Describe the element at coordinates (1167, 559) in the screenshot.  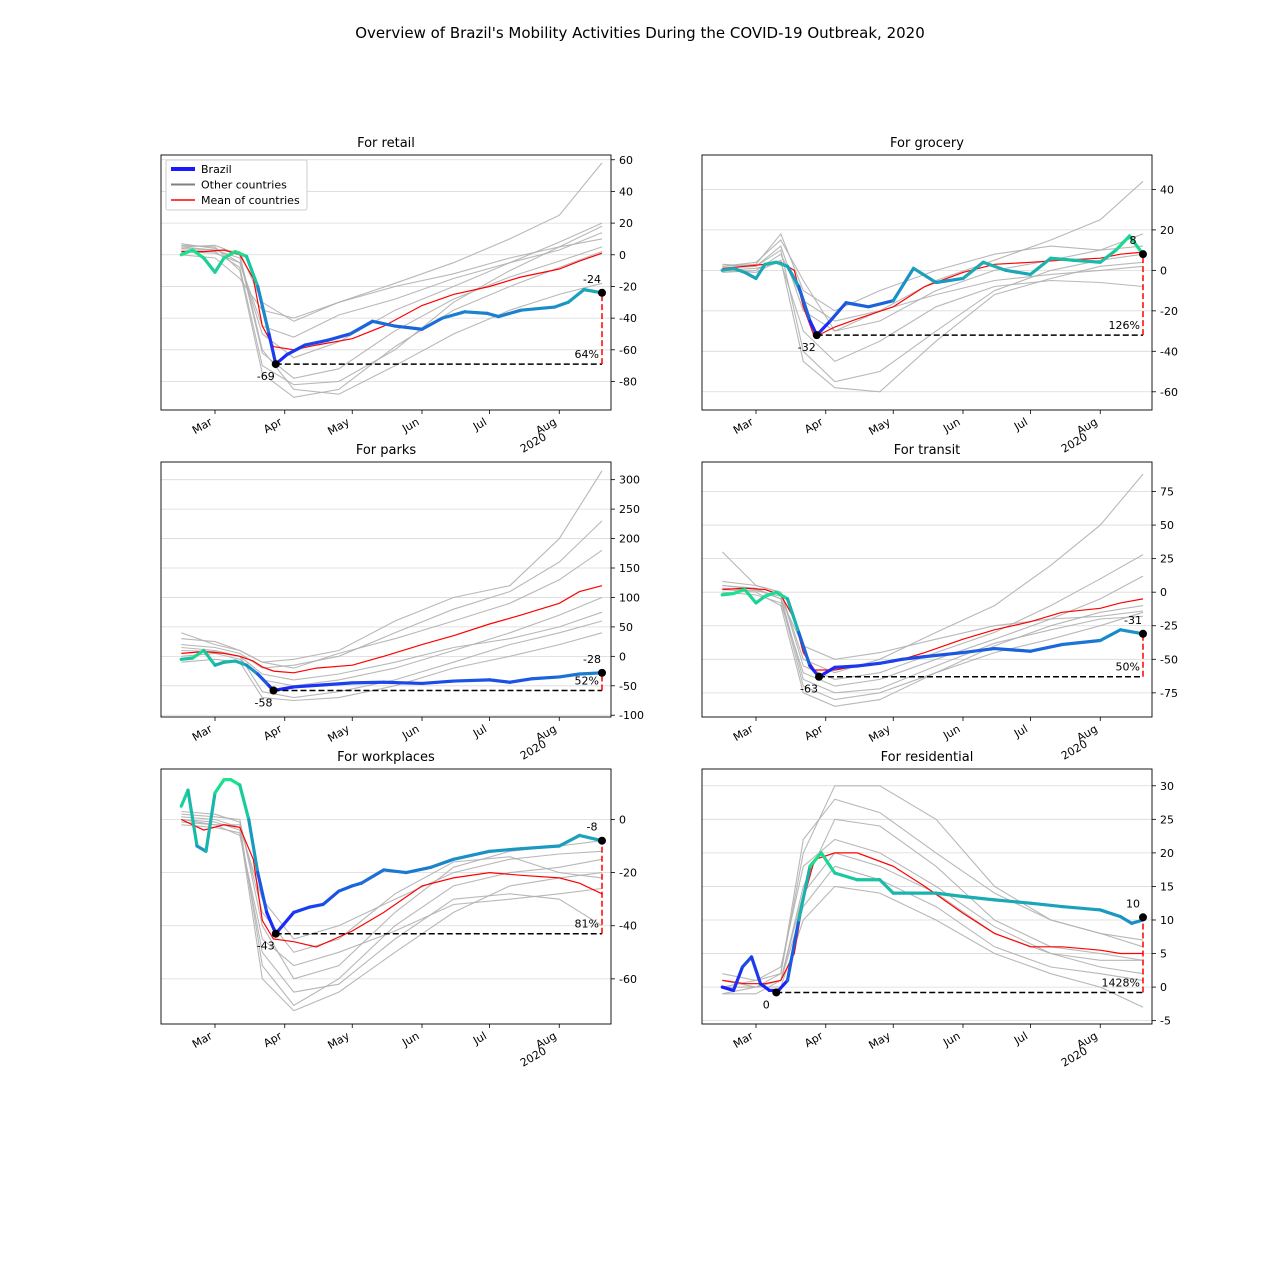
I see `y-tick-label: 25` at that location.